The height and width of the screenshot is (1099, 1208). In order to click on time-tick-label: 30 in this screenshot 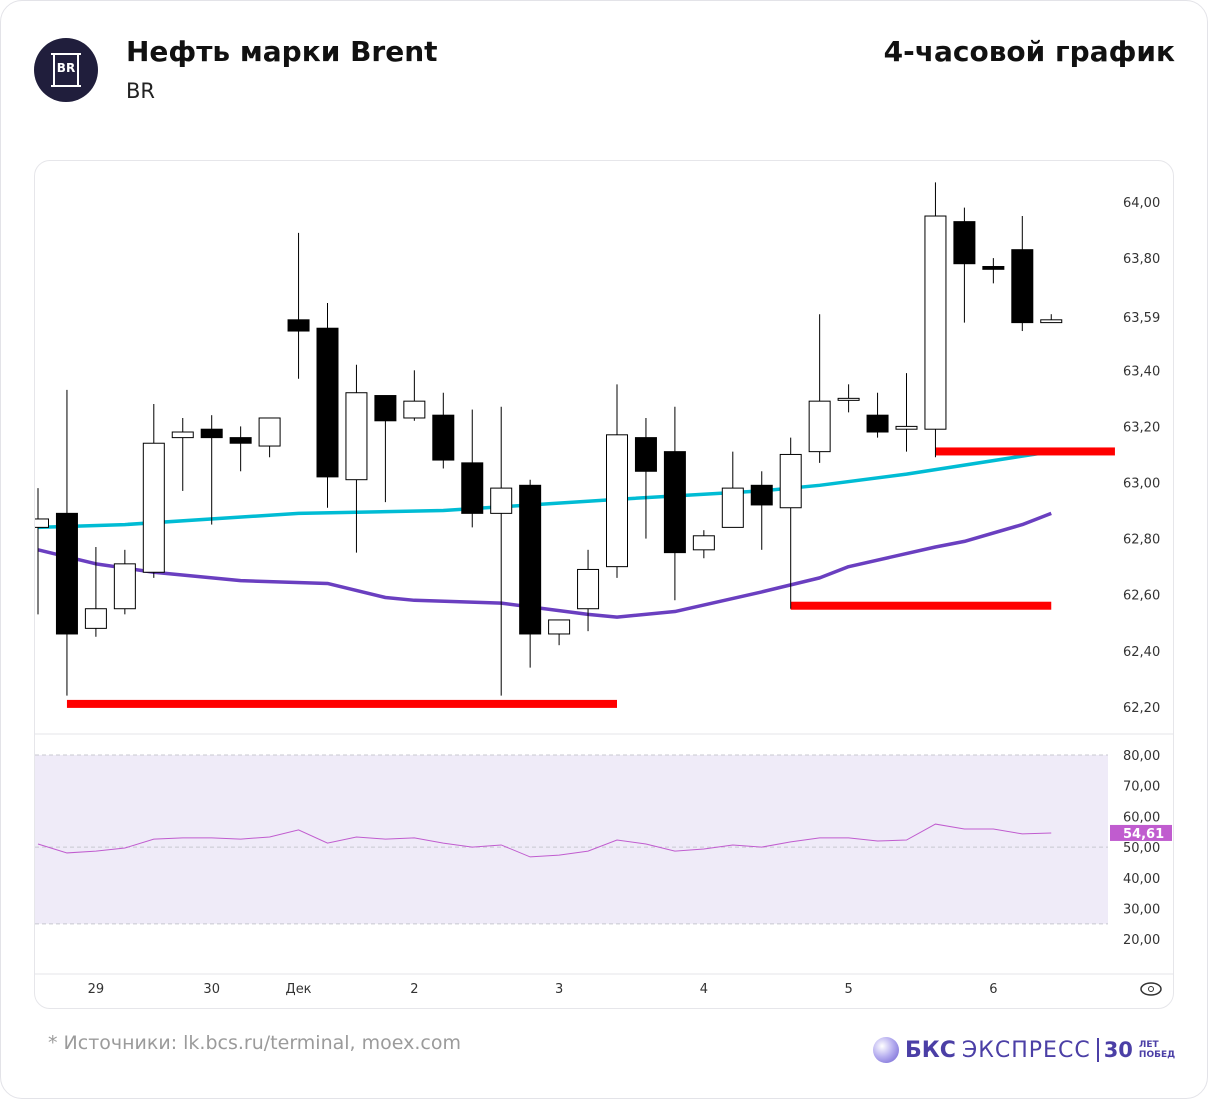, I will do `click(211, 989)`.